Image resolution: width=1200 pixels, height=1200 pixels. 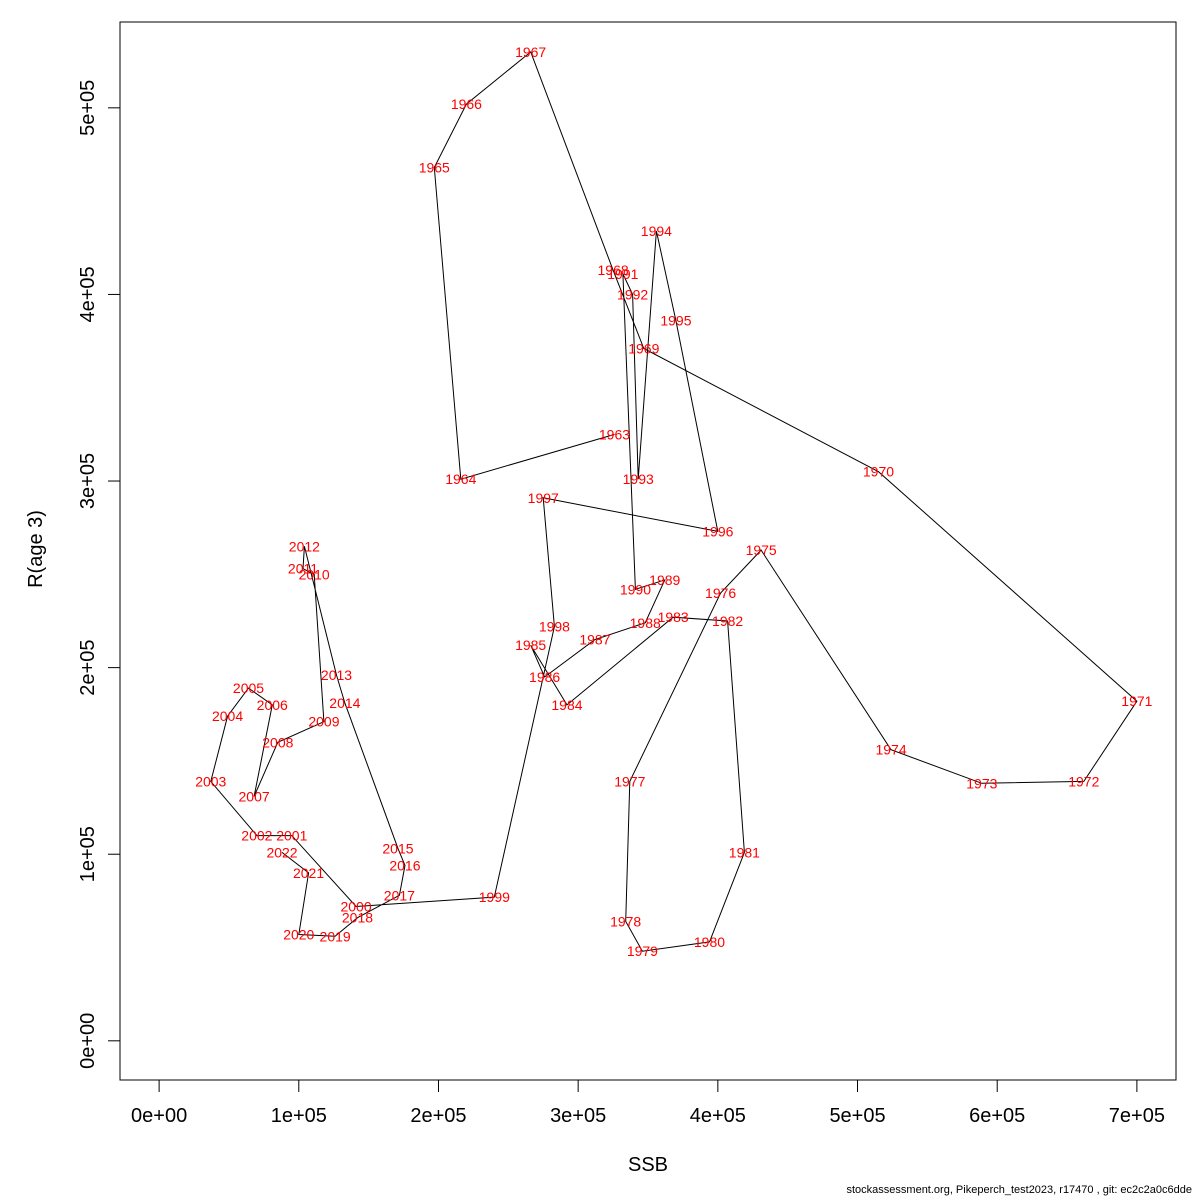 I want to click on point-label-1992: 1992, so click(x=632, y=294).